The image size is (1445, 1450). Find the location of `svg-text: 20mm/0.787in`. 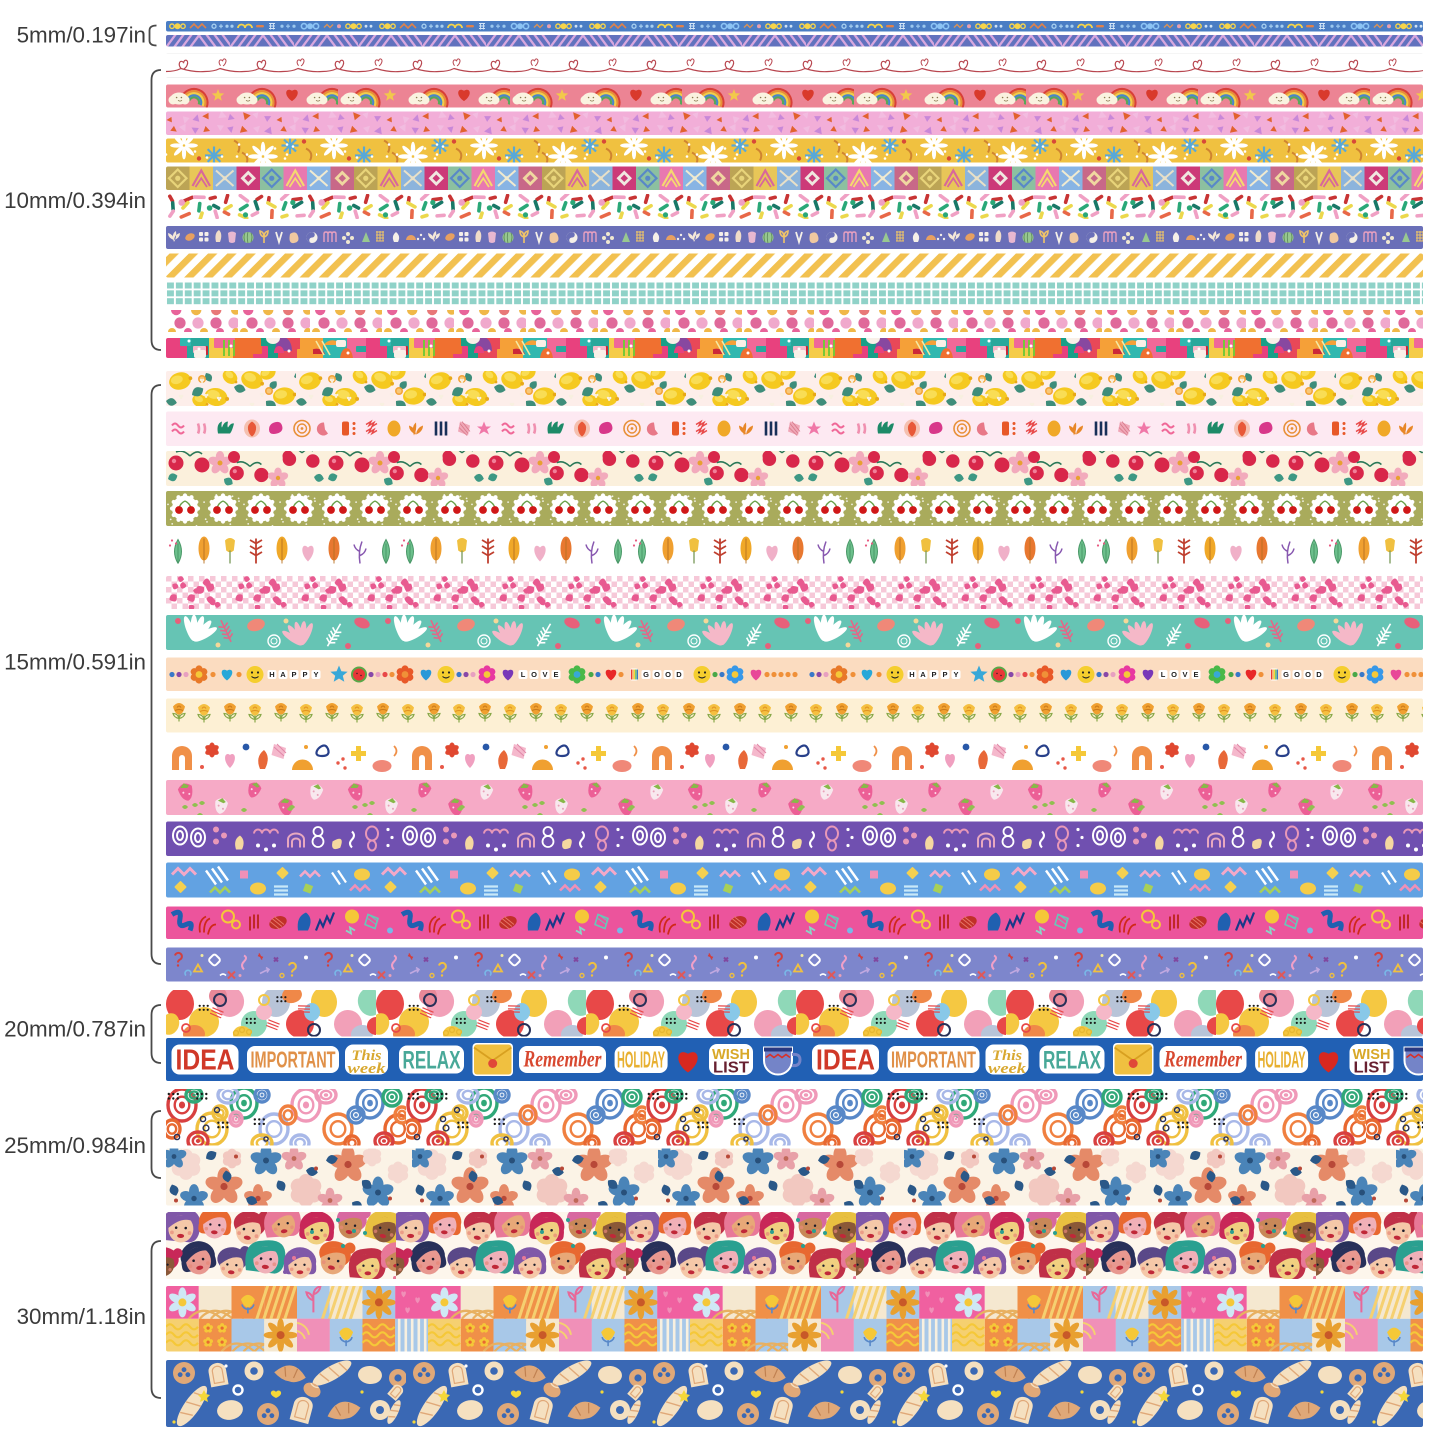

svg-text: 20mm/0.787in is located at coordinates (75, 1029).